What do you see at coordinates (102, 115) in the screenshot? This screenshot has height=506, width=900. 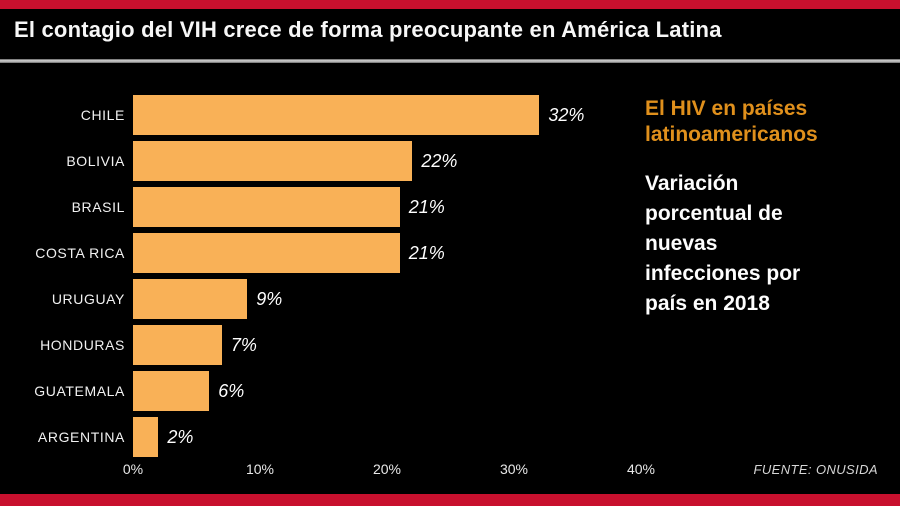 I see `country-label: CHILE` at bounding box center [102, 115].